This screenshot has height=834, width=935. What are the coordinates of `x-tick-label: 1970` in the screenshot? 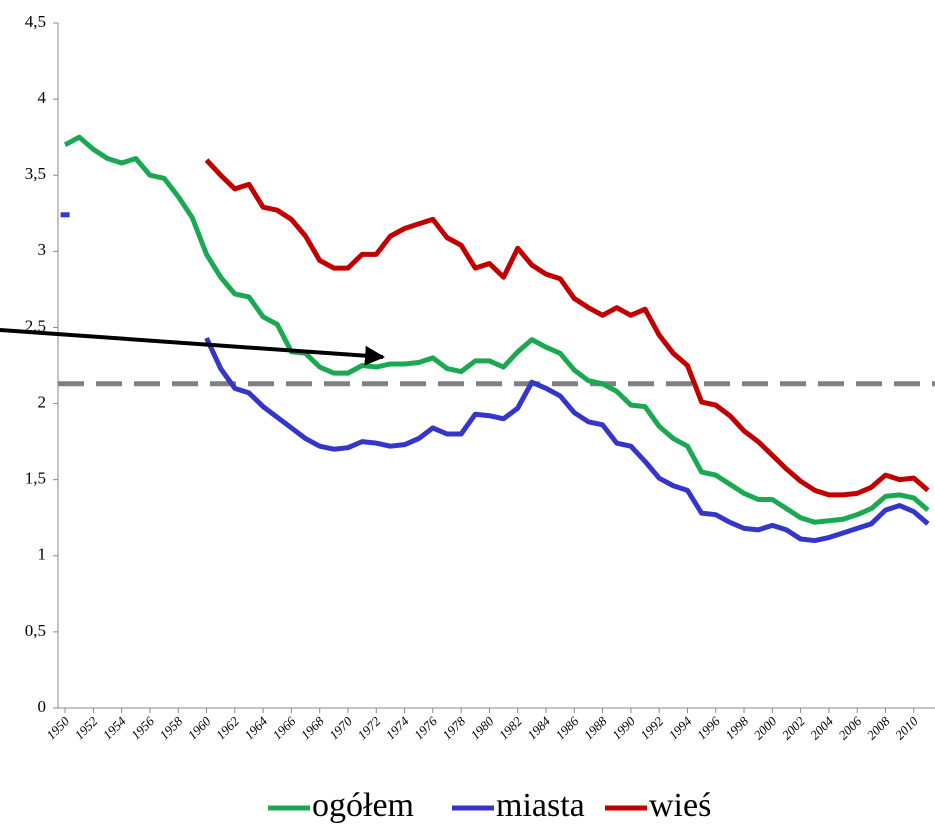 It's located at (340, 727).